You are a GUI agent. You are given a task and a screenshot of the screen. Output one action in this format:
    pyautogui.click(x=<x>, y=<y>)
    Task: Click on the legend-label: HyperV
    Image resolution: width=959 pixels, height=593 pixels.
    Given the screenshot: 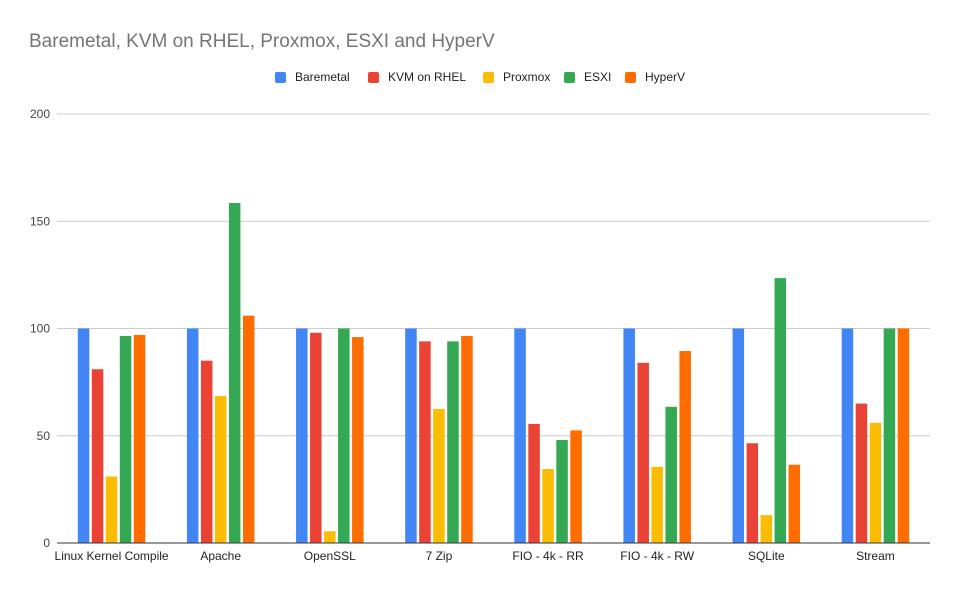 What is the action you would take?
    pyautogui.click(x=665, y=77)
    